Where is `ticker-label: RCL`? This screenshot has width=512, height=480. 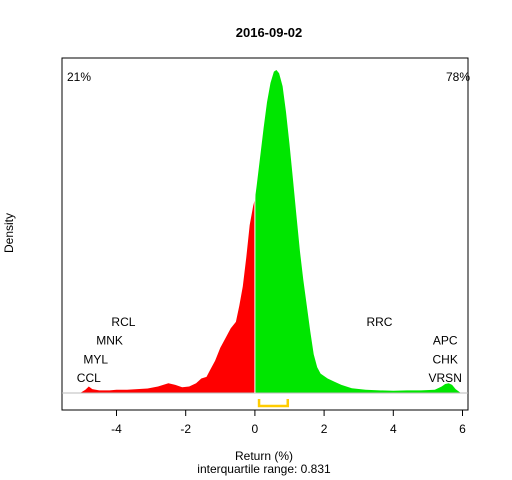
ticker-label: RCL is located at coordinates (123, 322).